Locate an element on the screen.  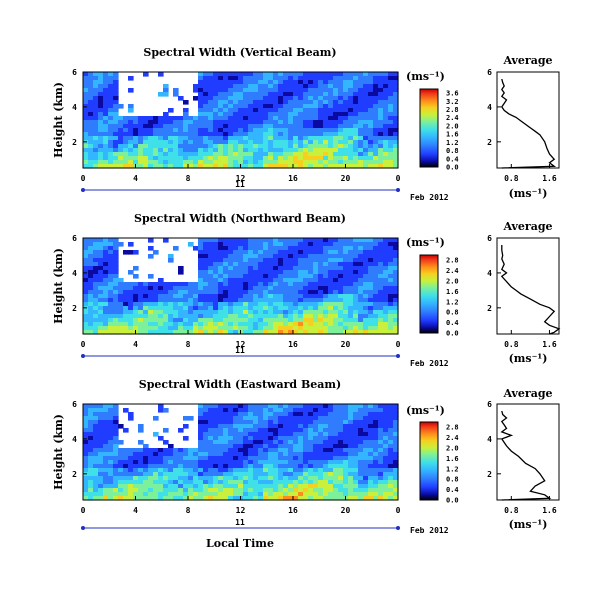
profile-frame is located at coordinates (528, 120).